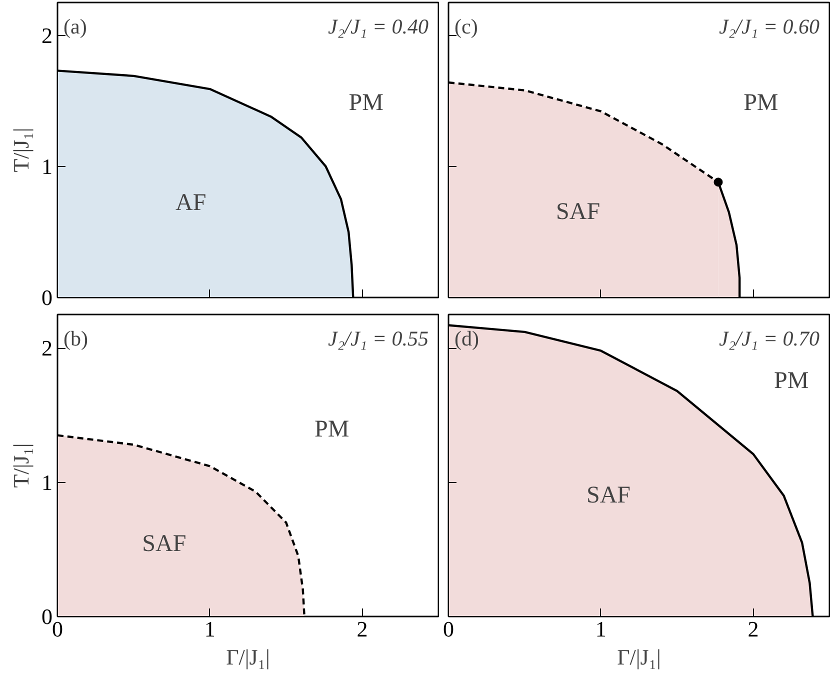  I want to click on x-tick-label: 0, so click(448, 629).